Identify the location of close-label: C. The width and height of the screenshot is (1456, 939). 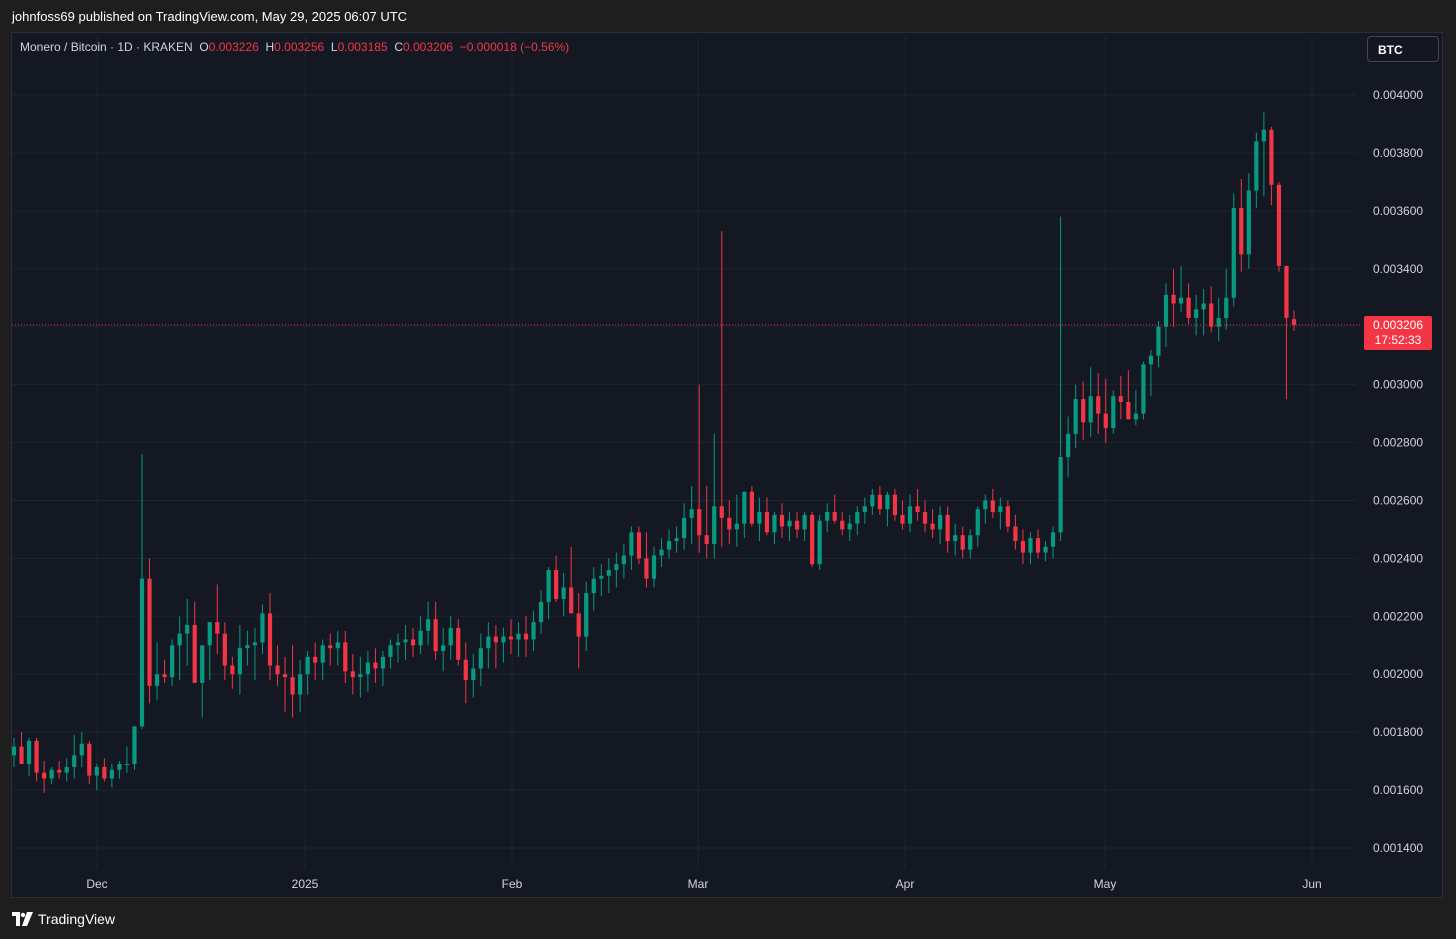
(398, 47).